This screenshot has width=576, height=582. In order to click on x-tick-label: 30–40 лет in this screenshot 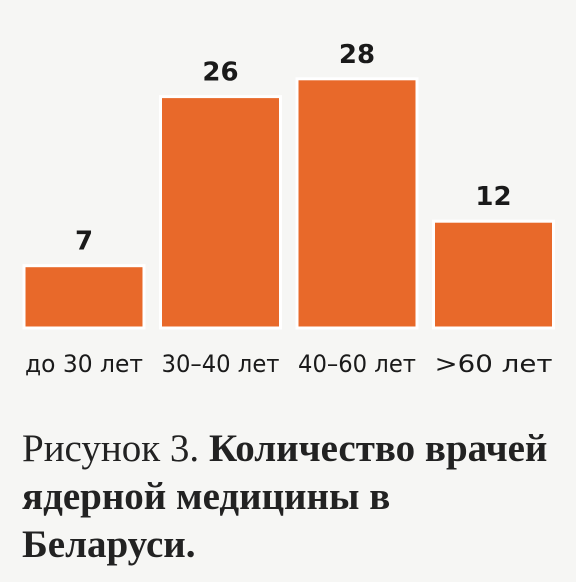, I will do `click(221, 364)`.